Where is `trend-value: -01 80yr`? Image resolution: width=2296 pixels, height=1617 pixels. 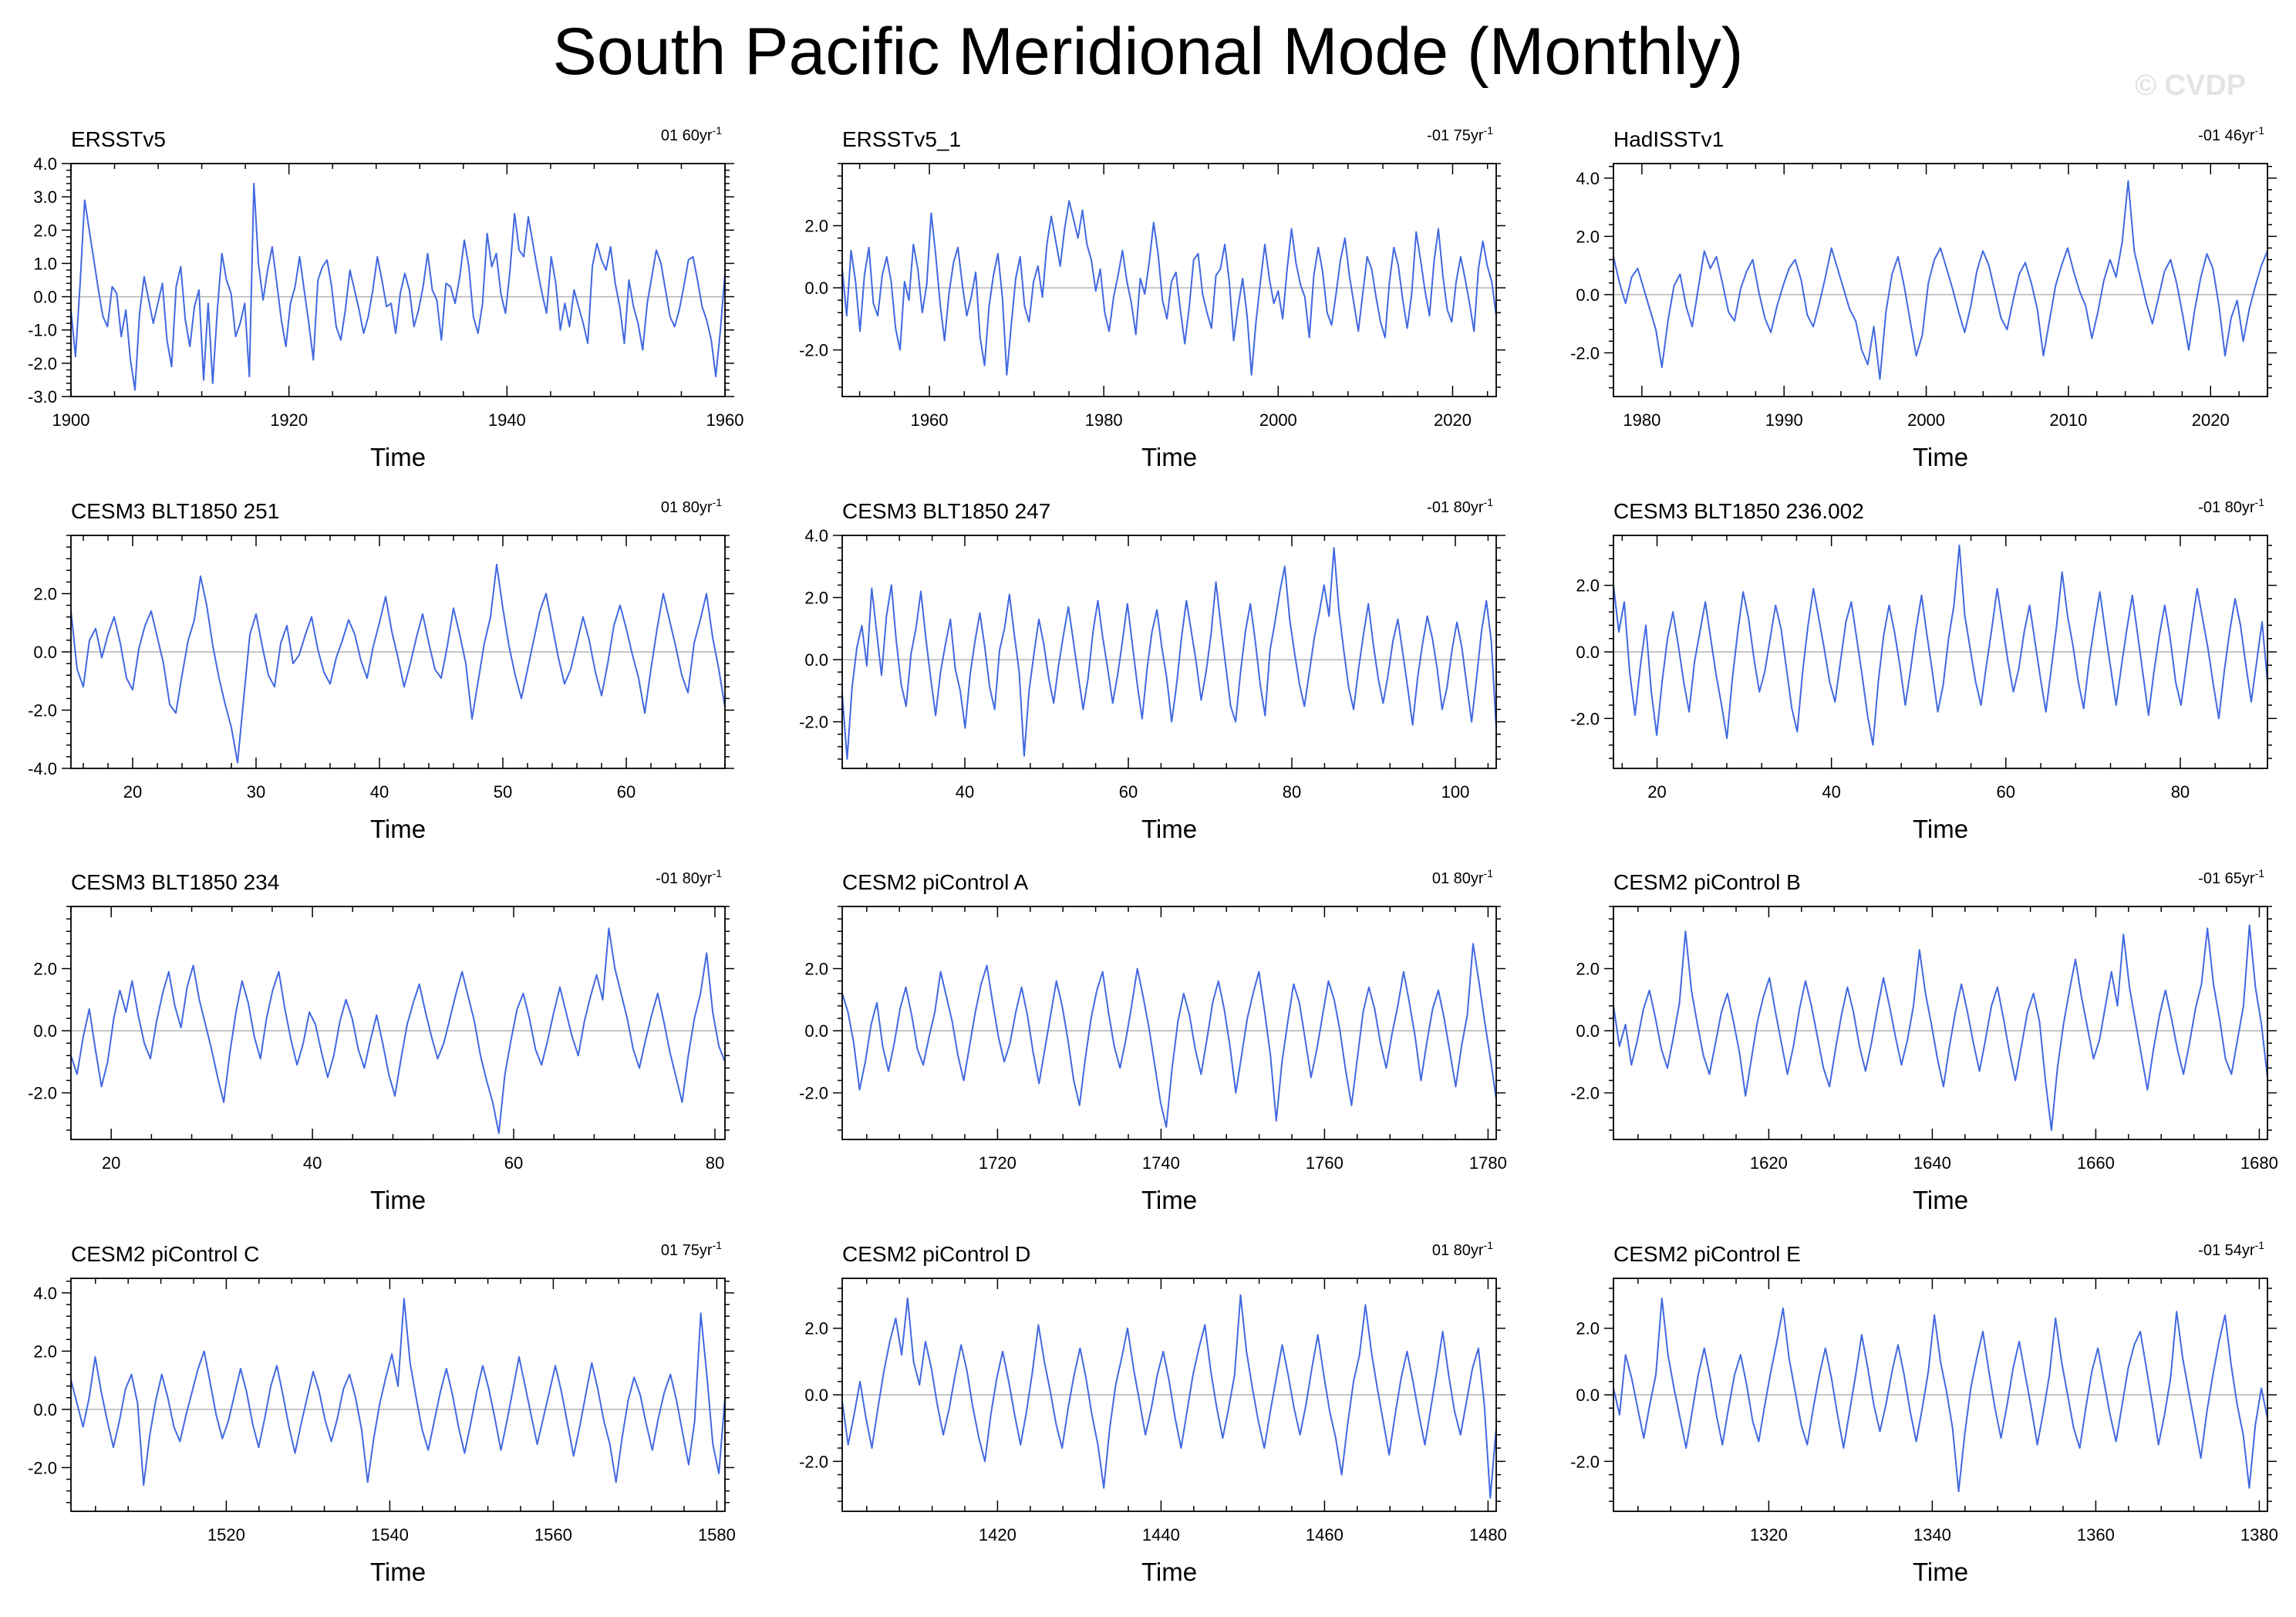
trend-value: -01 80yr is located at coordinates (685, 878).